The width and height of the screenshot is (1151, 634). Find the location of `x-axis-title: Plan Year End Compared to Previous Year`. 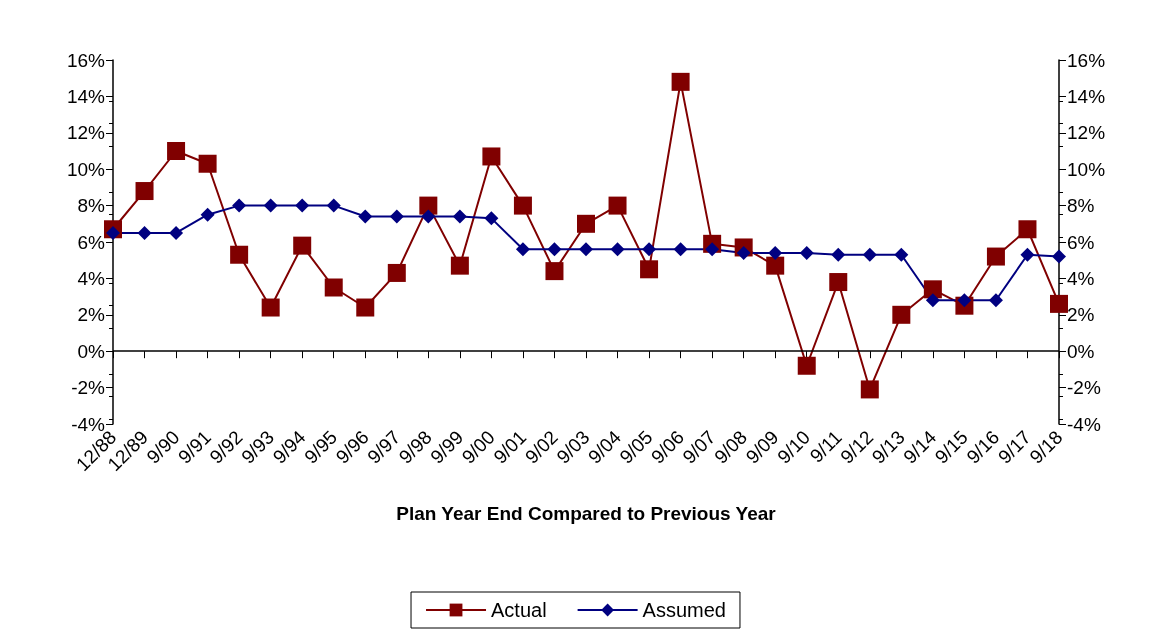

x-axis-title: Plan Year End Compared to Previous Year is located at coordinates (586, 513).